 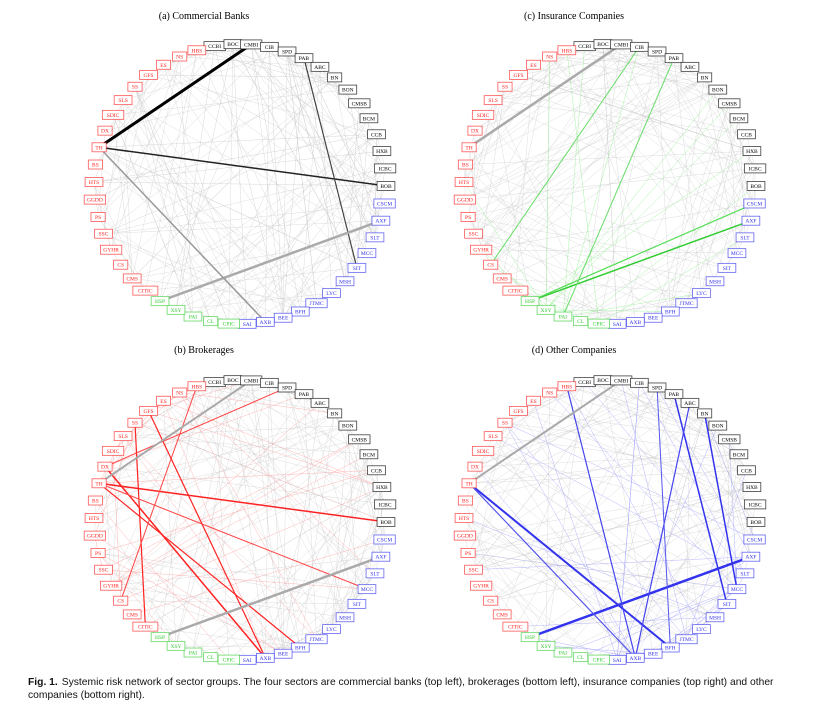 I want to click on node-label: CMSB, so click(x=360, y=104).